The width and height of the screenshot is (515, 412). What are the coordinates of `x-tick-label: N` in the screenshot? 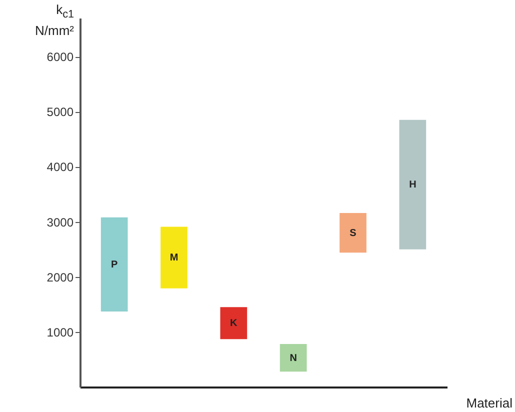 It's located at (293, 358).